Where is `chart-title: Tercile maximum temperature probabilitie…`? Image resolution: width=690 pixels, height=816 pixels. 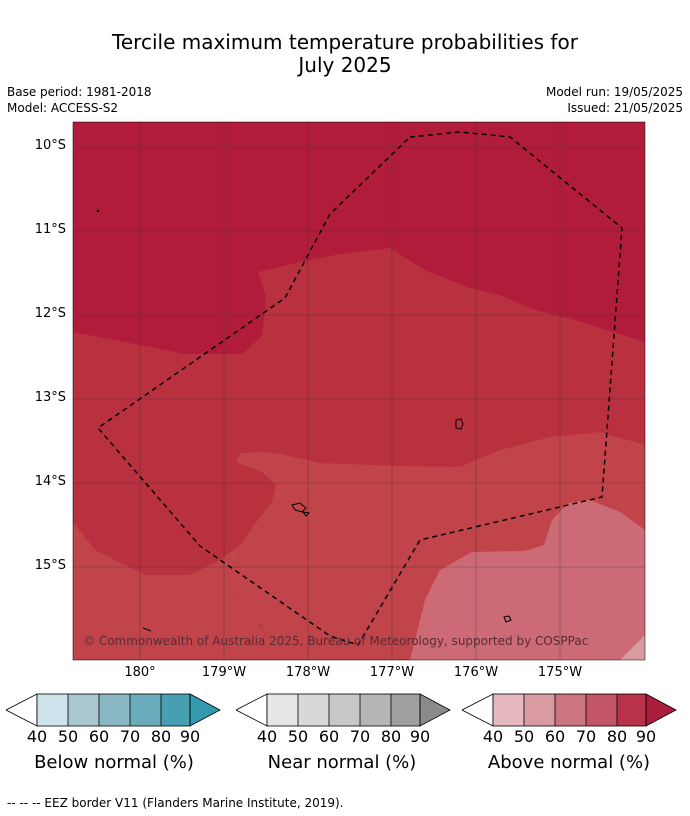
chart-title: Tercile maximum temperature probabilitie… is located at coordinates (345, 54).